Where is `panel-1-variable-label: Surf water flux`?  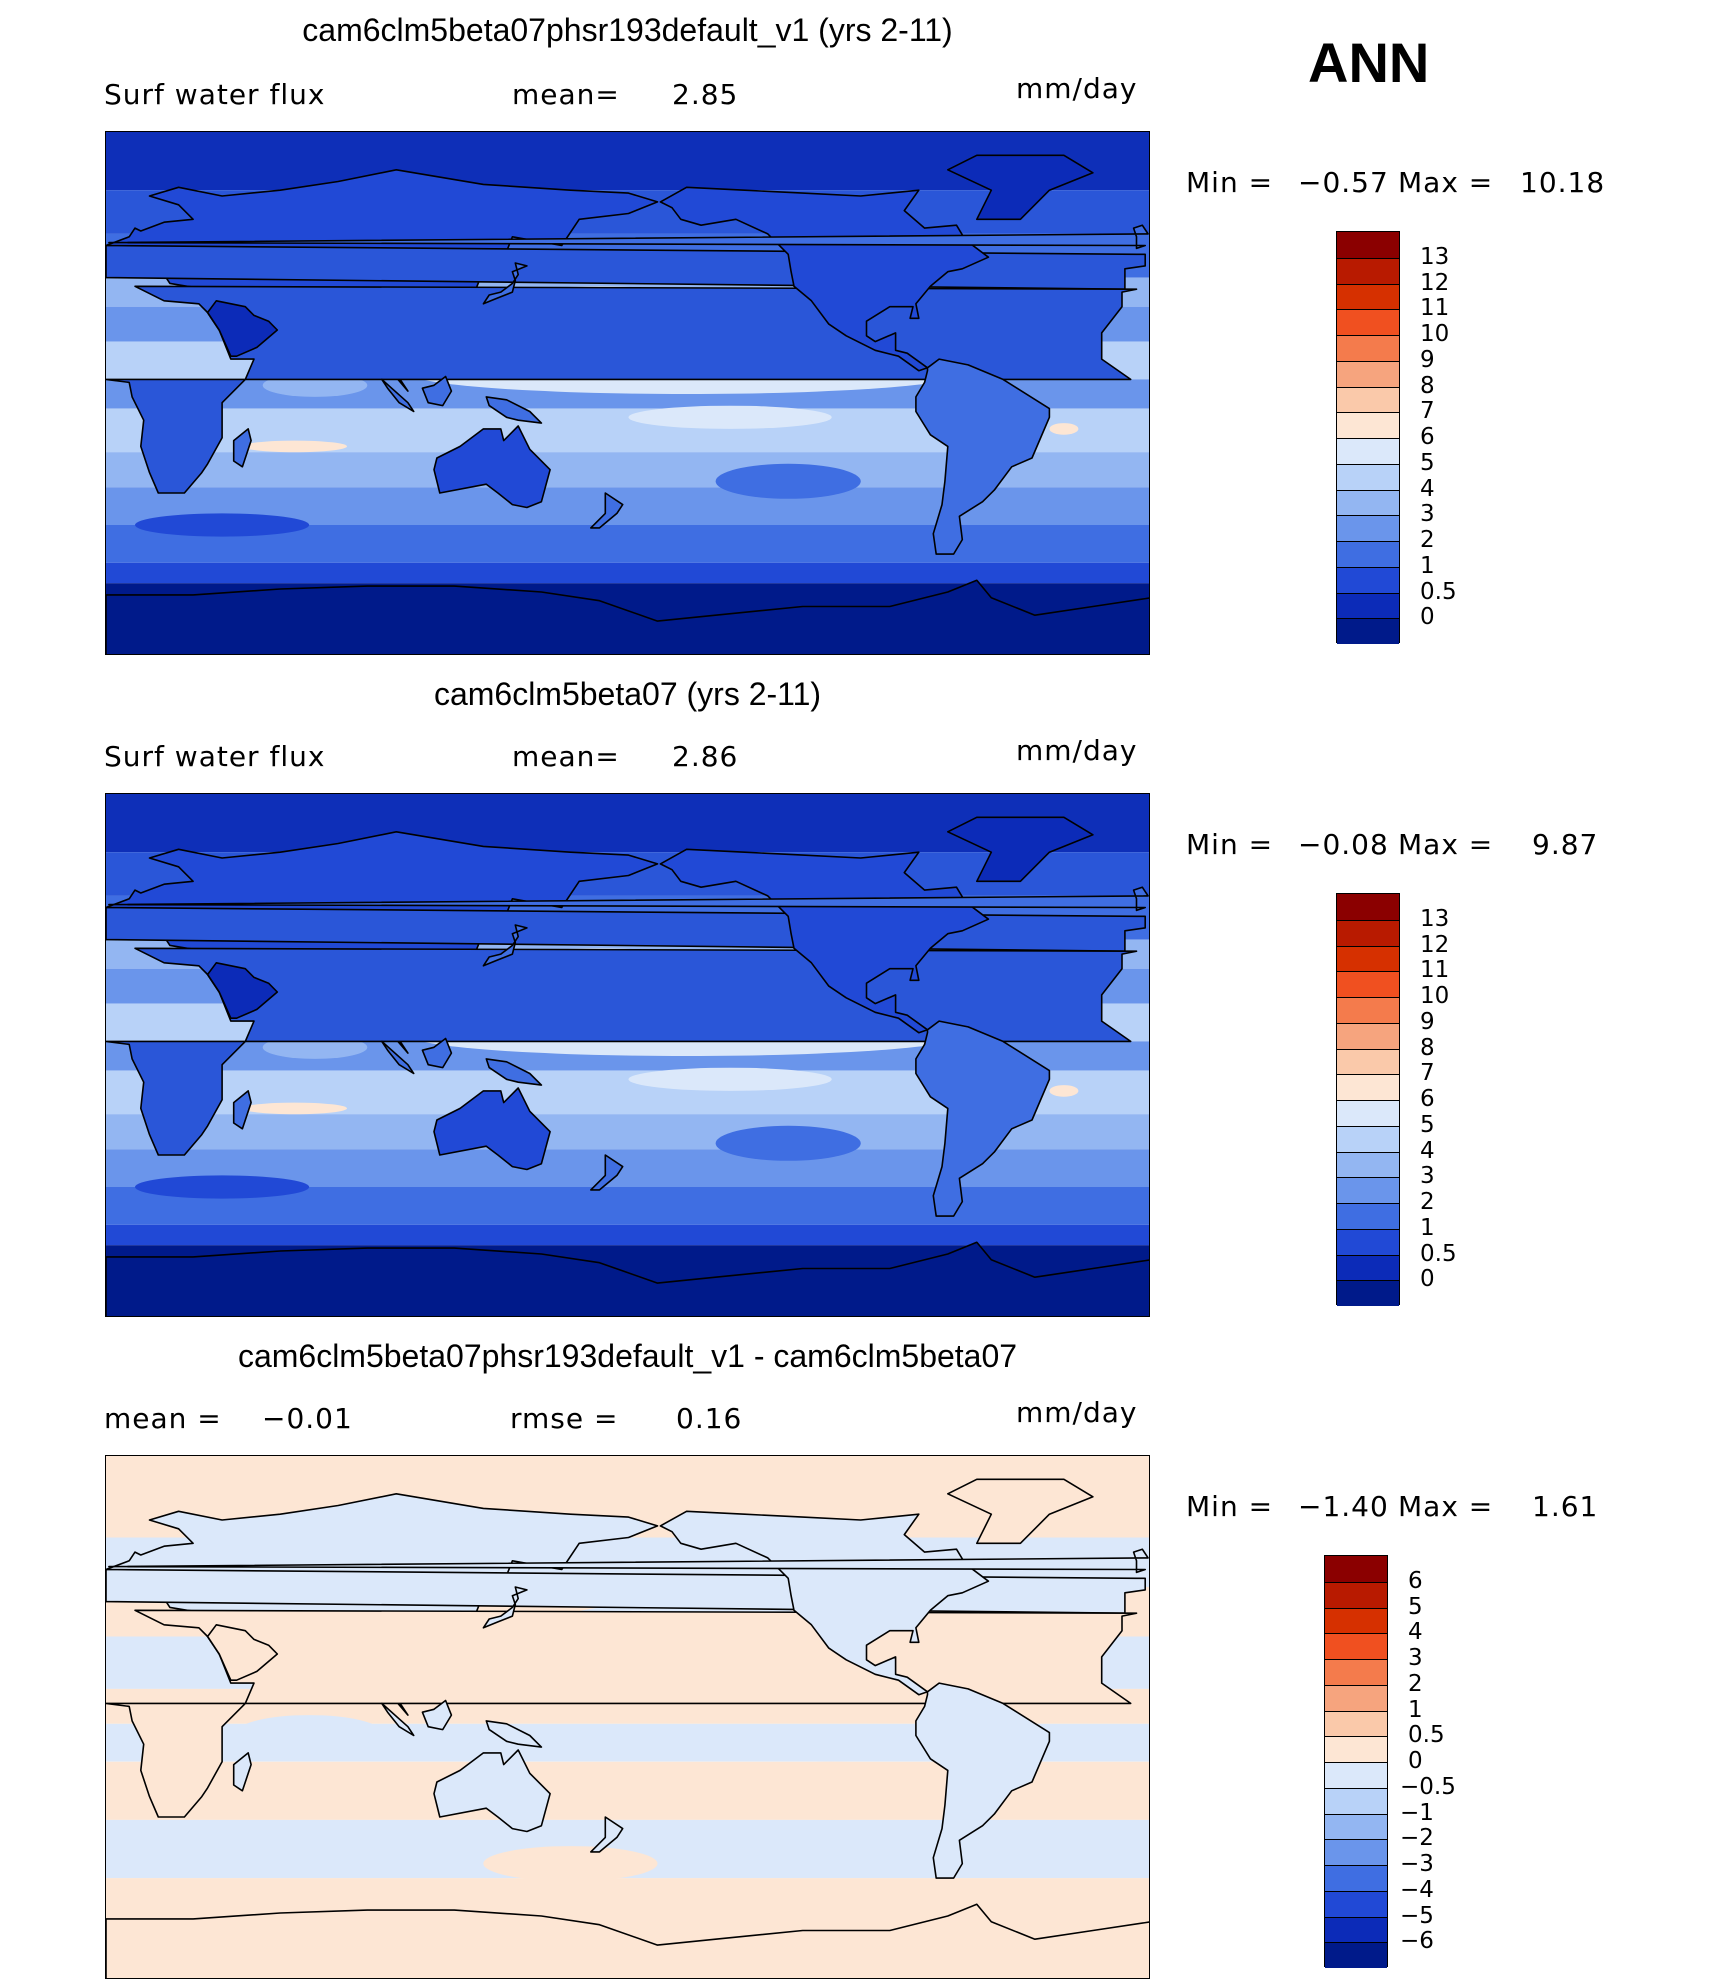 panel-1-variable-label: Surf water flux is located at coordinates (215, 94).